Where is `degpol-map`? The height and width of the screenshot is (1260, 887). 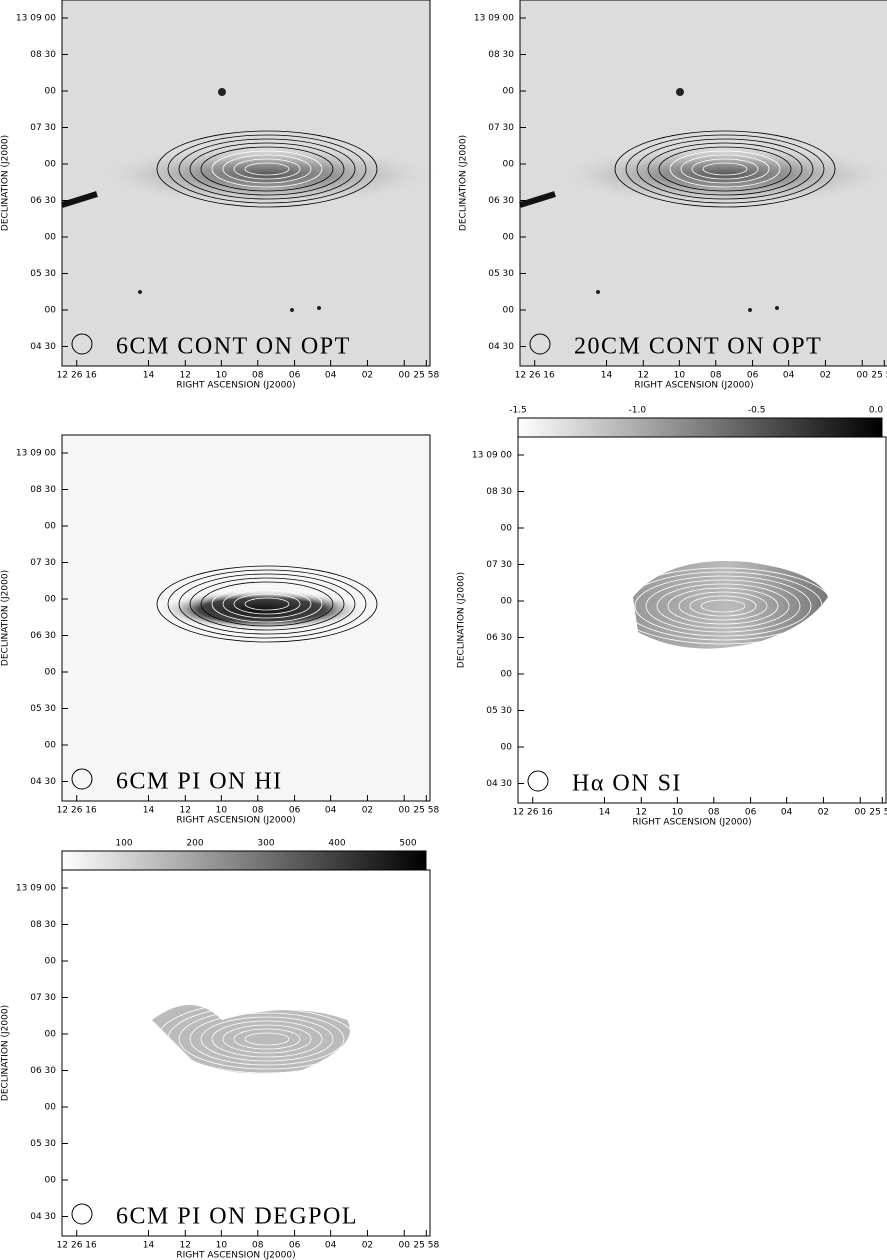 degpol-map is located at coordinates (251, 1039).